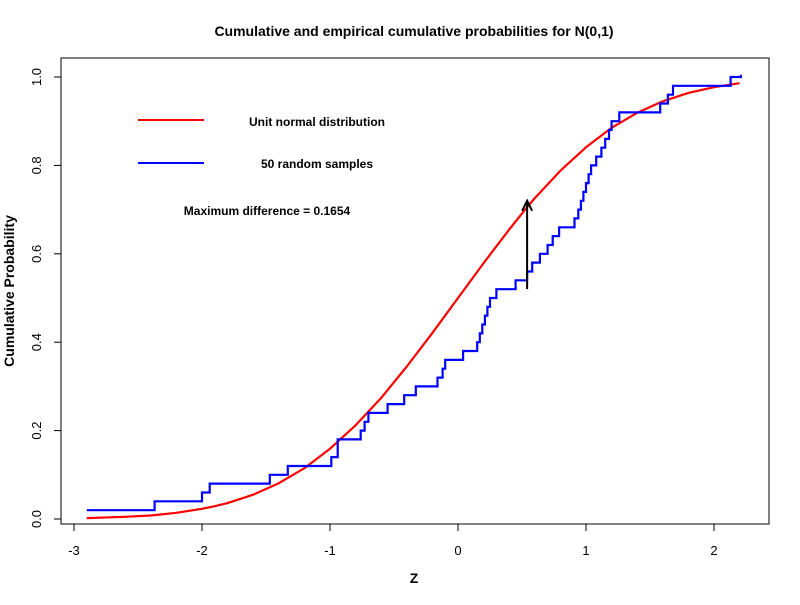  Describe the element at coordinates (202, 550) in the screenshot. I see `x-tick-label: -2` at that location.